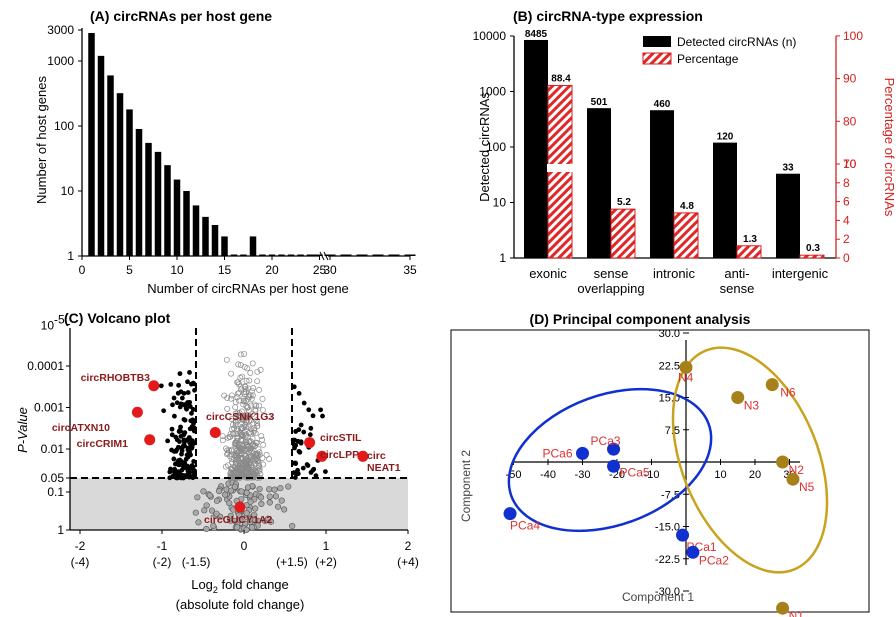 This screenshot has width=896, height=617. I want to click on xlabel-rest: fold change, so click(253, 584).